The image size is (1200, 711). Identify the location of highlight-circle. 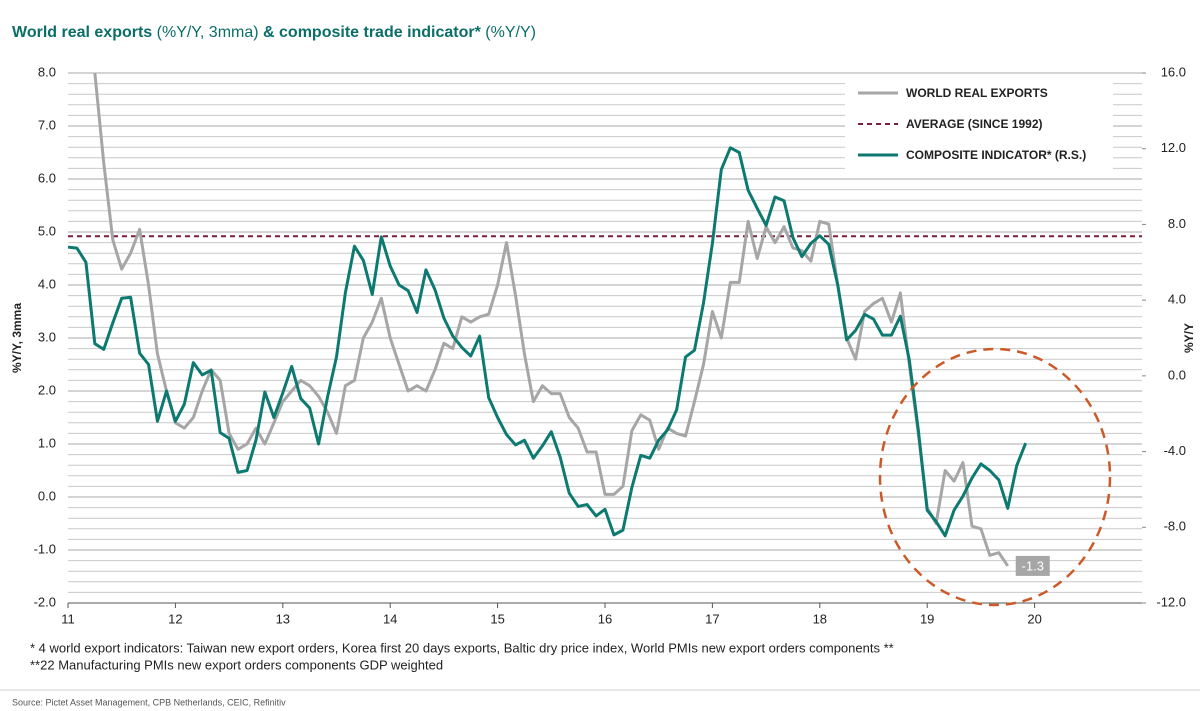
(995, 477).